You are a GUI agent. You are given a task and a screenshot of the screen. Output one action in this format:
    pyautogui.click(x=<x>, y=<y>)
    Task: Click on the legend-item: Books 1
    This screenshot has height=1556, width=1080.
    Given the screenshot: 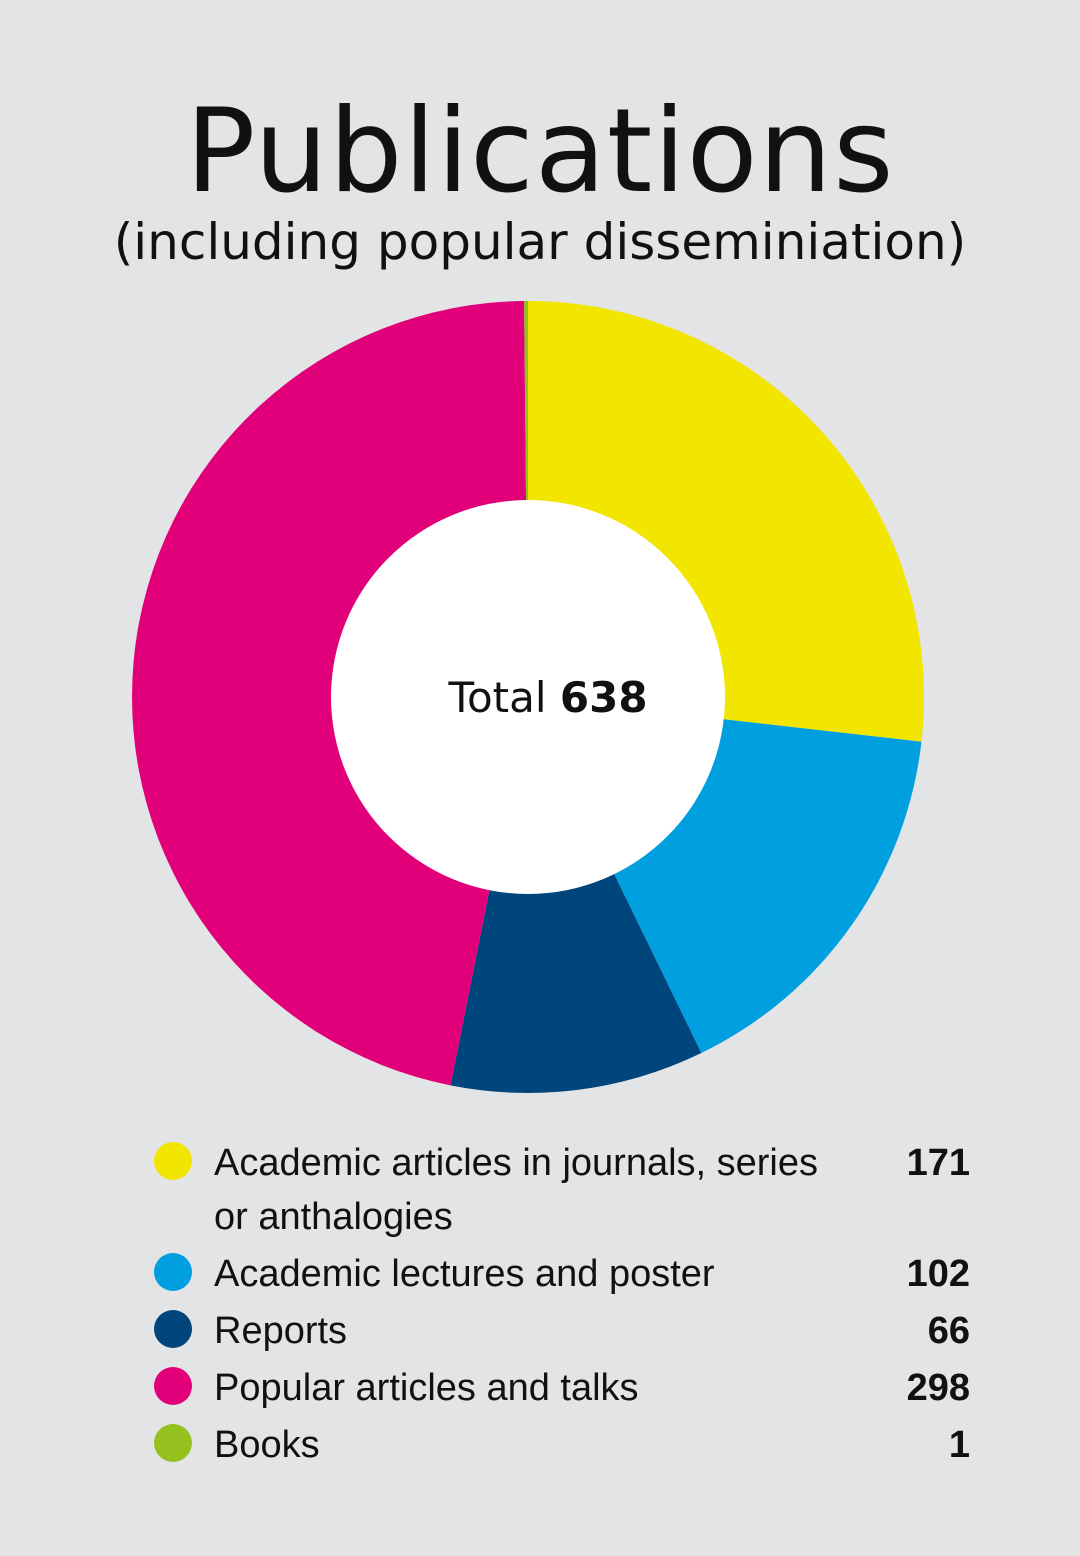 What is the action you would take?
    pyautogui.click(x=560, y=1445)
    